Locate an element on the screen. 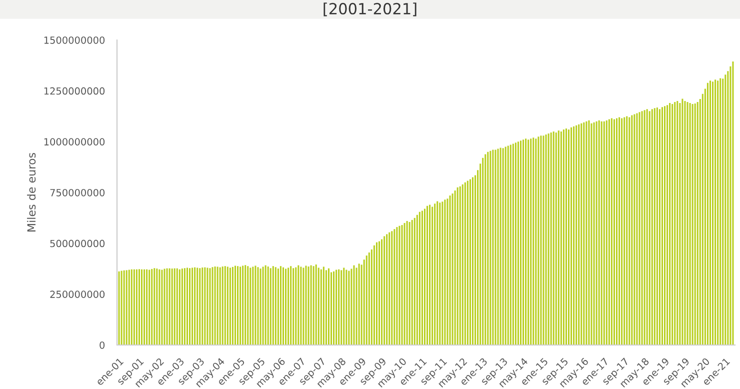 Image resolution: width=740 pixels, height=389 pixels. y-axis-title: Miles de euros is located at coordinates (31, 192).